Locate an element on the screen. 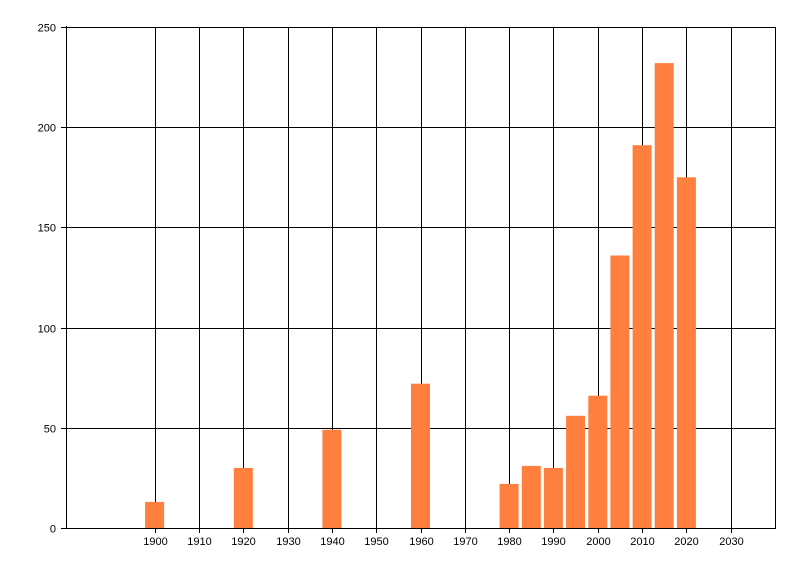 Image resolution: width=800 pixels, height=581 pixels. x-tick-label: 1900 is located at coordinates (155, 542).